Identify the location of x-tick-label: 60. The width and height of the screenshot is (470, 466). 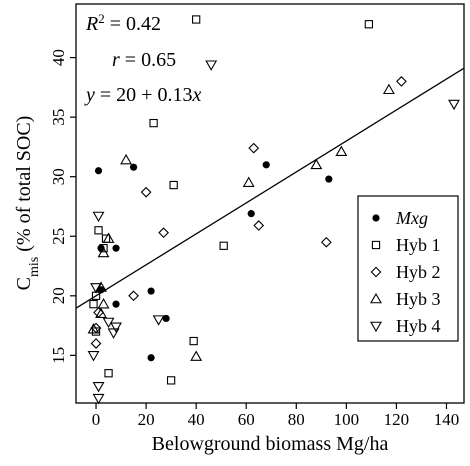
(246, 419).